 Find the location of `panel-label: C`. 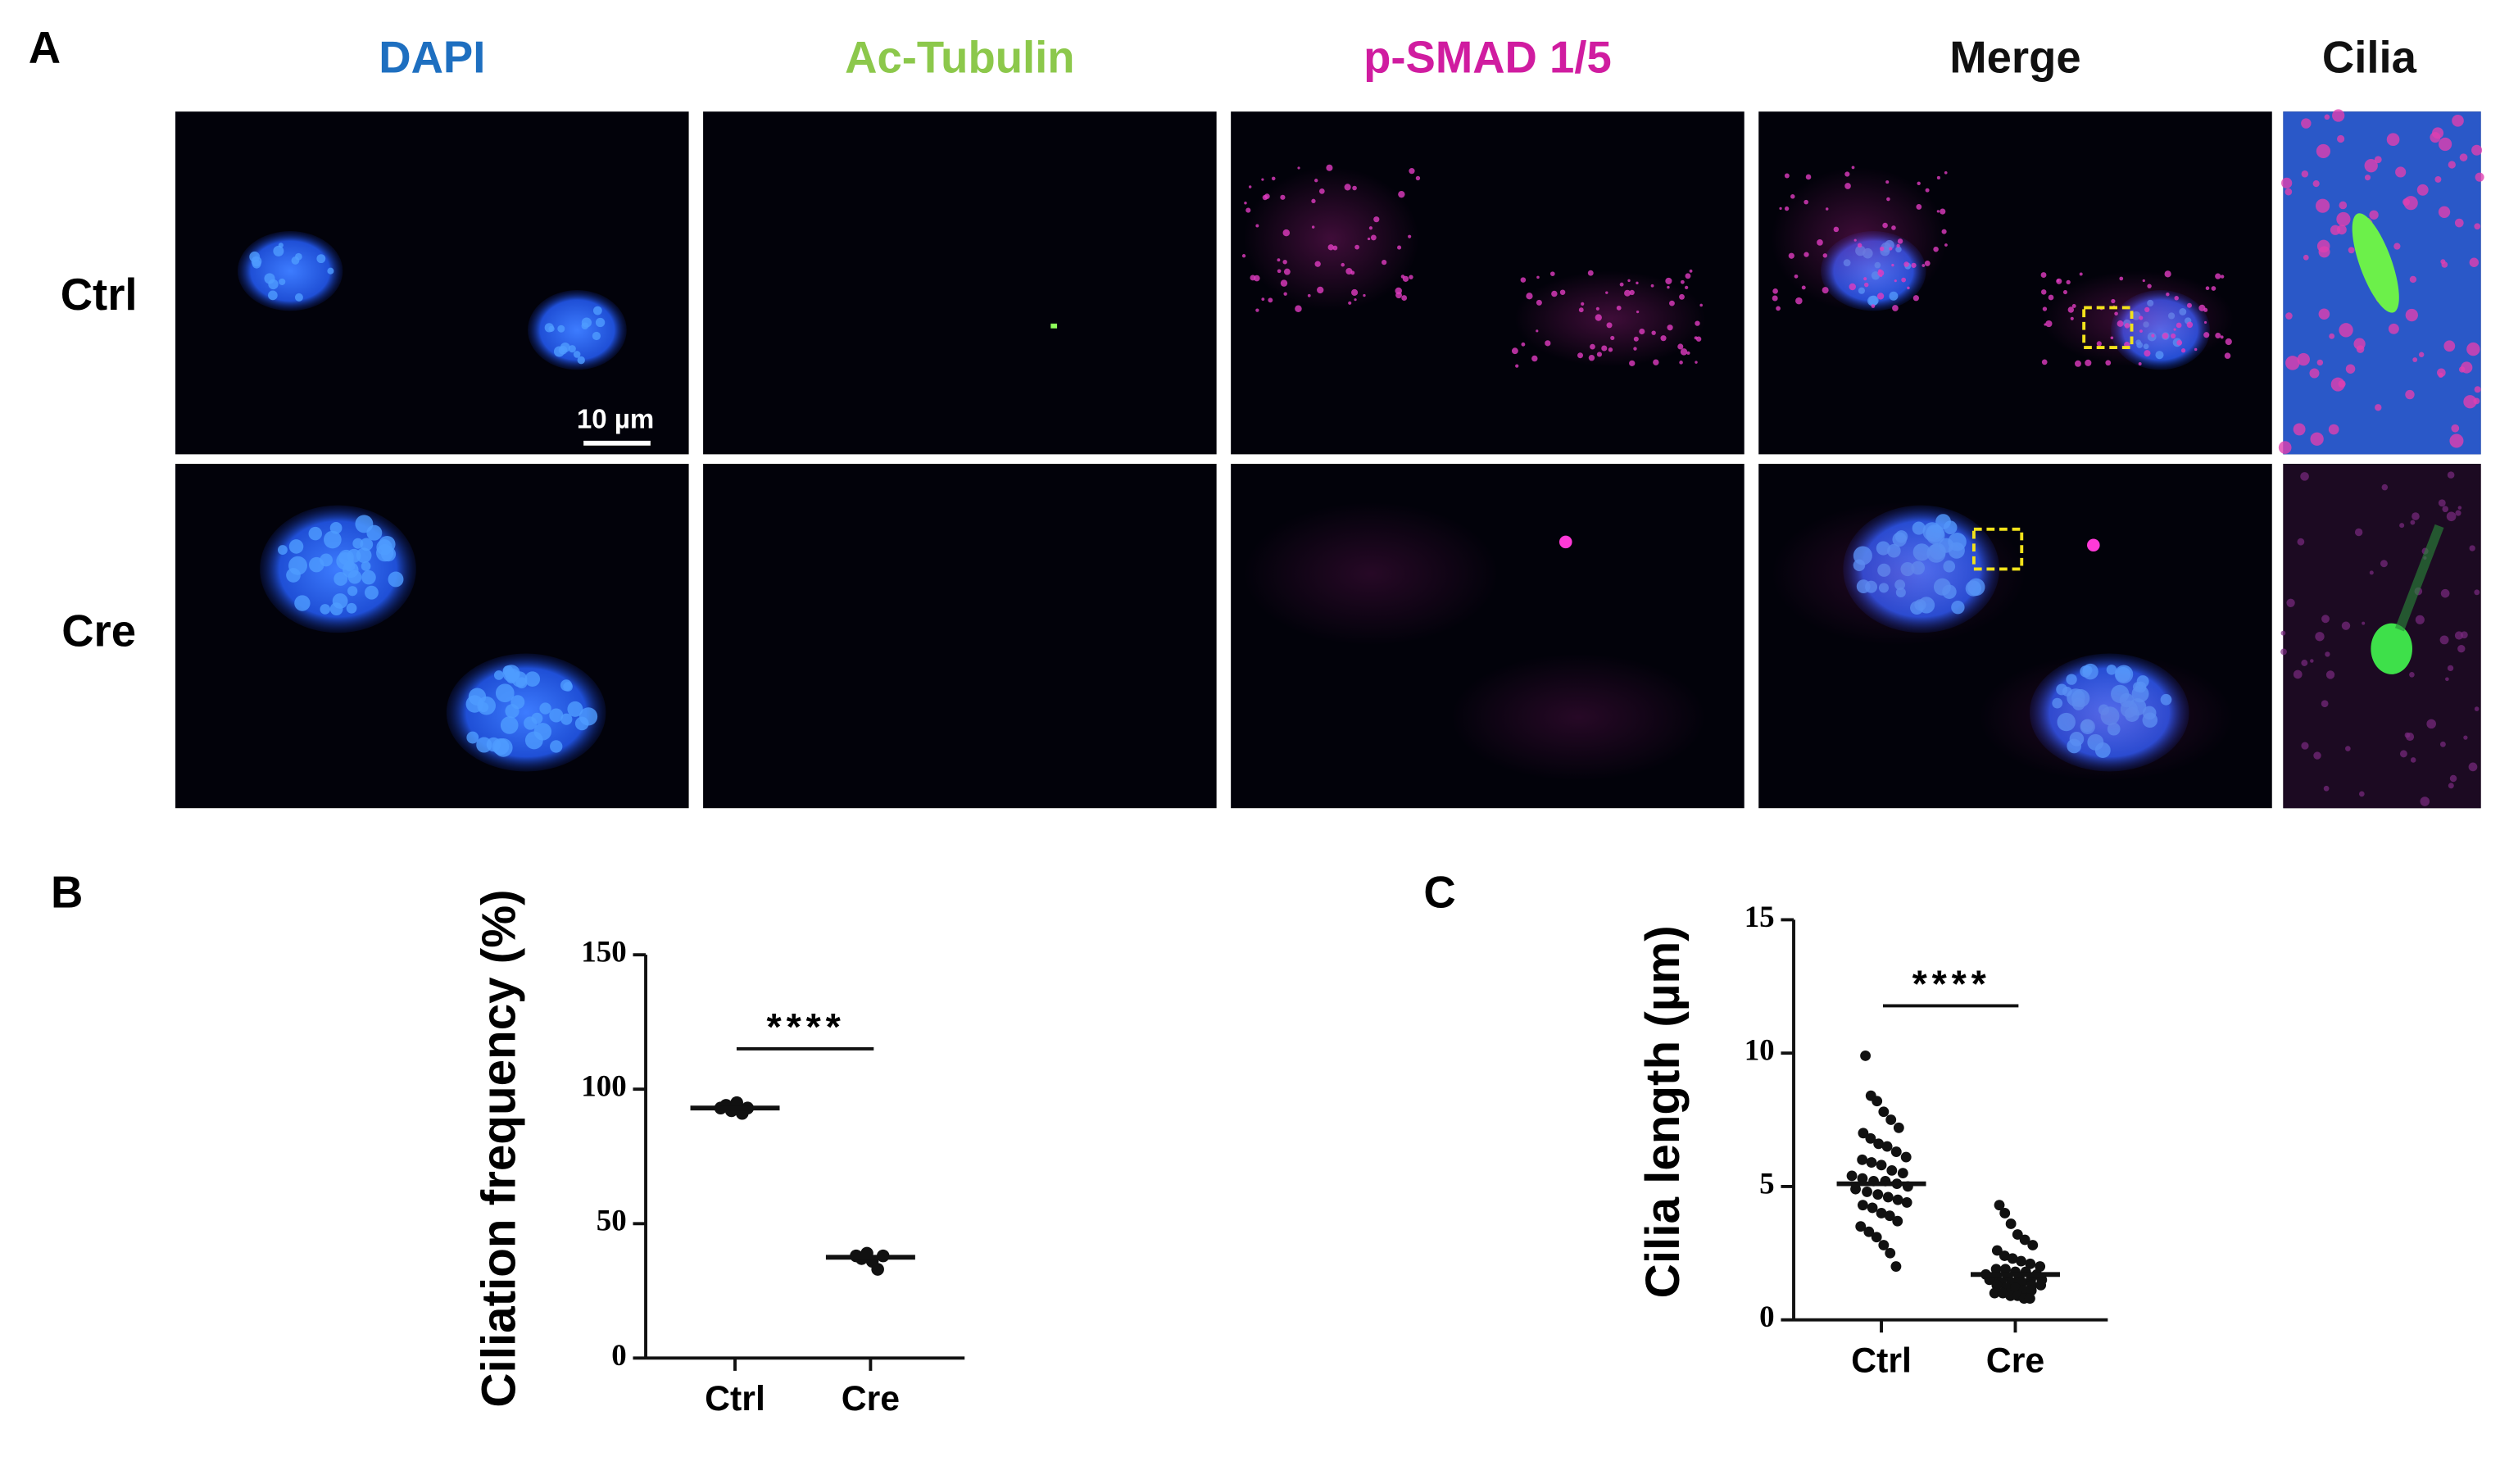

panel-label: C is located at coordinates (1439, 893).